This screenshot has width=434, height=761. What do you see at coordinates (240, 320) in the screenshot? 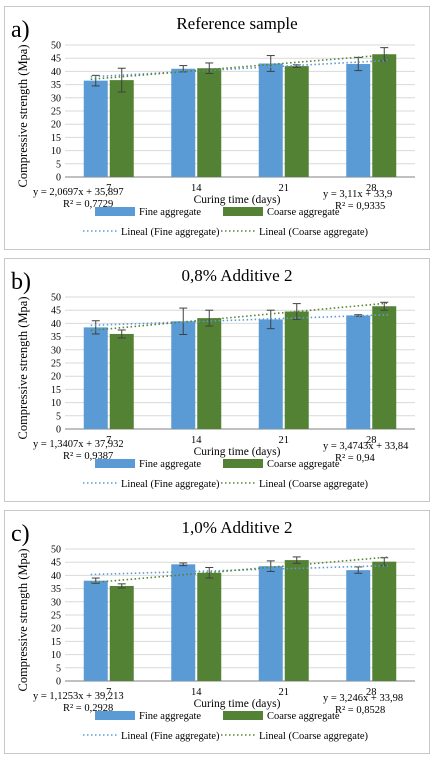
I see `trendline-fine` at bounding box center [240, 320].